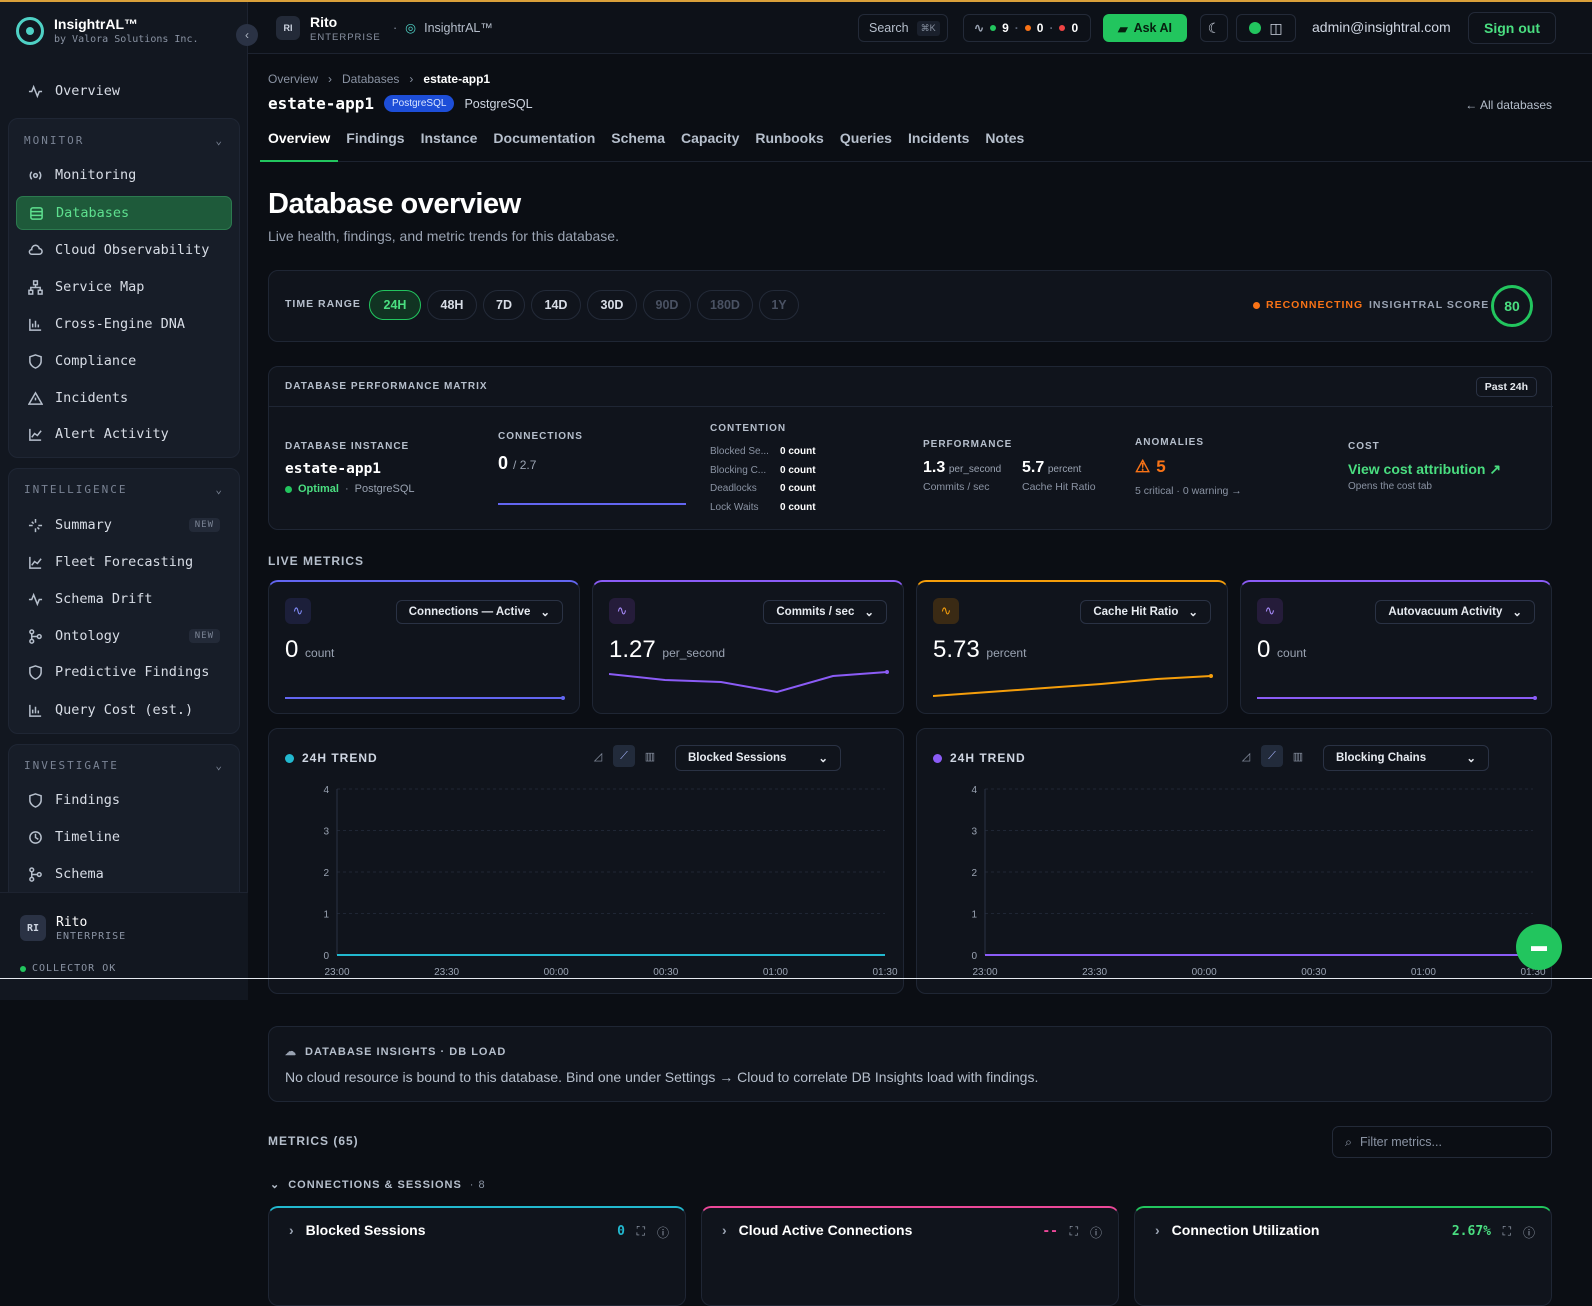 The height and width of the screenshot is (1306, 1592). What do you see at coordinates (443, 28) in the screenshot?
I see `app-indicator: · ◎ InsightrAL™` at bounding box center [443, 28].